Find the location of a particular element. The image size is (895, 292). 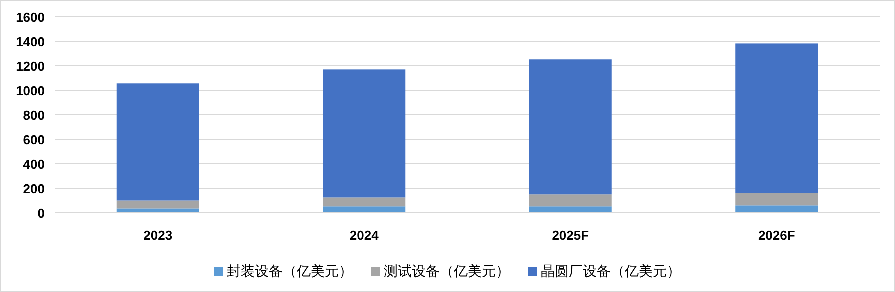

y-tick-label: 1600 is located at coordinates (30, 17).